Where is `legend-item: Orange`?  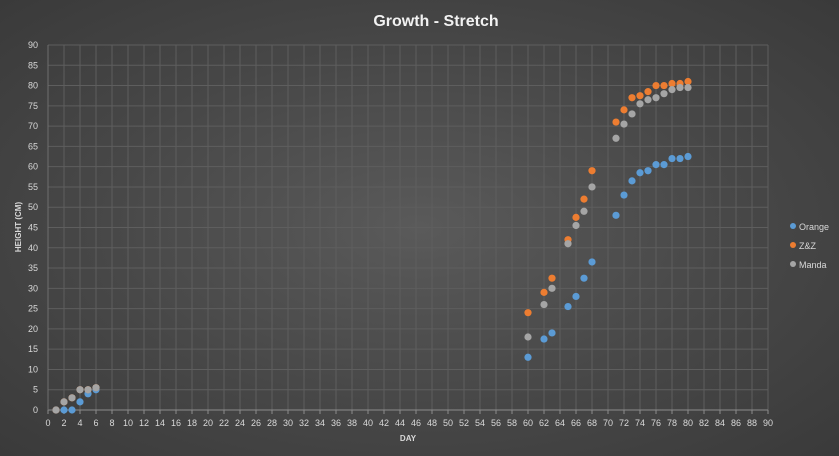
legend-item: Orange is located at coordinates (809, 227).